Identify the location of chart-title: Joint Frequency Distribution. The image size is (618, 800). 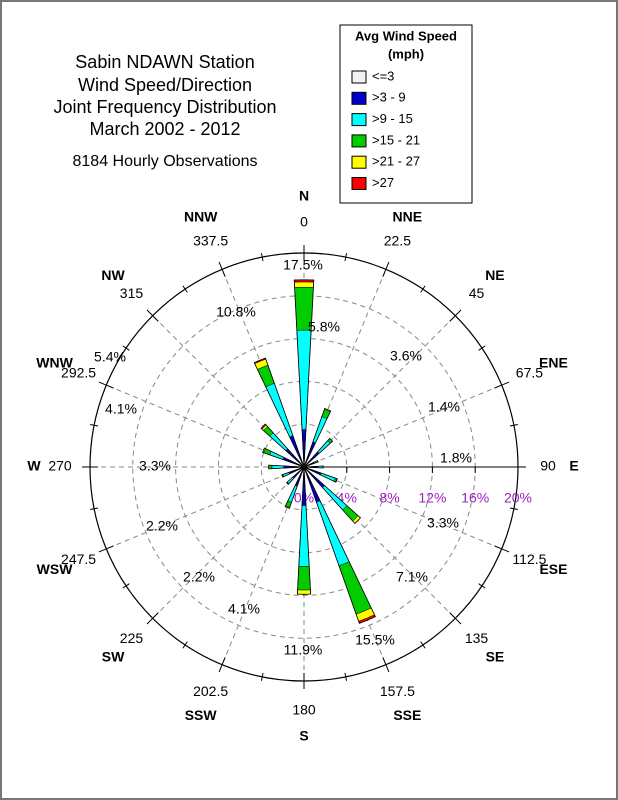
(164, 107).